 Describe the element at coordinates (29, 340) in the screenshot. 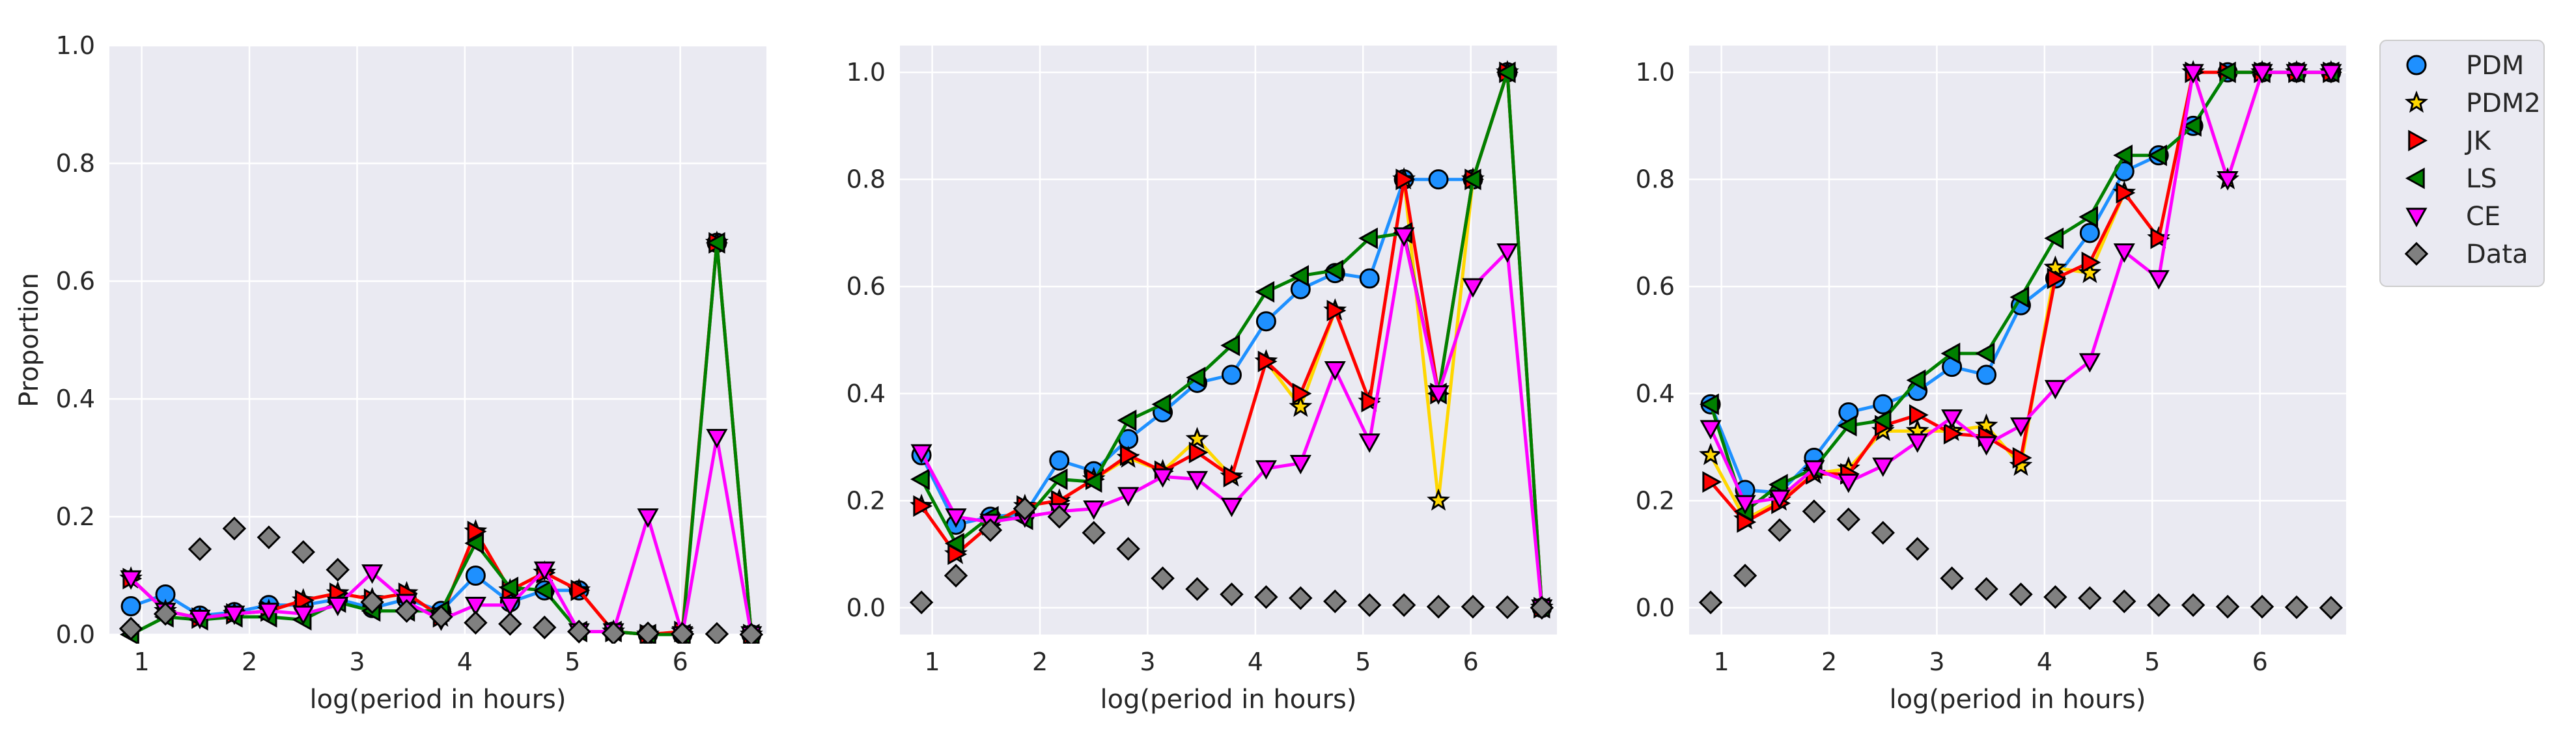

I see `y-axis-label: Proportion` at that location.